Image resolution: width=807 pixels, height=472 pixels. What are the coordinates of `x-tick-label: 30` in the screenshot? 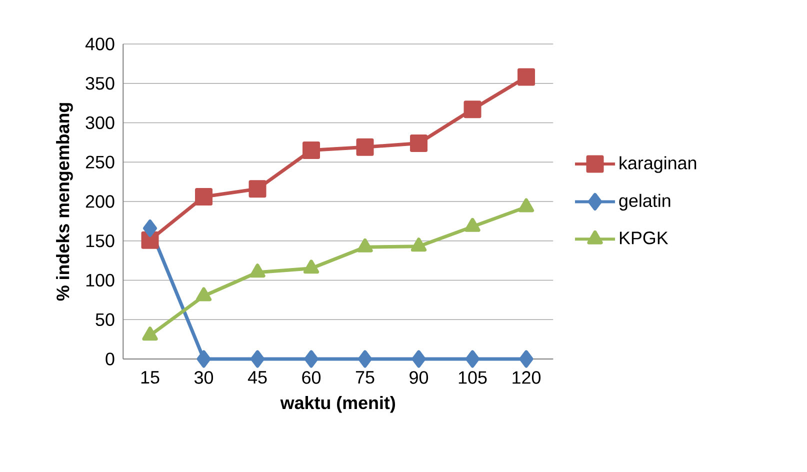 It's located at (204, 377).